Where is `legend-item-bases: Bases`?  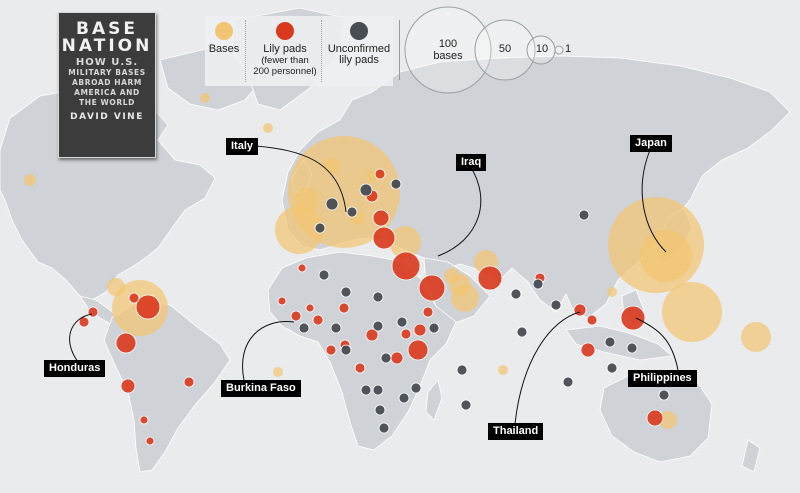
legend-item-bases: Bases is located at coordinates (224, 38).